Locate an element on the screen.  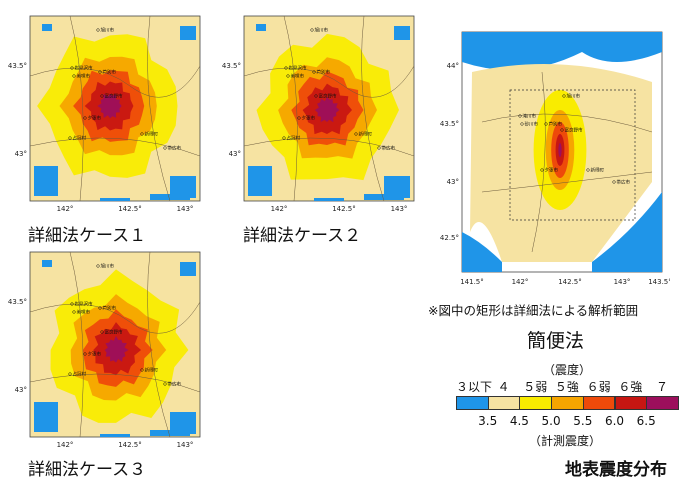
instrumental-intensity-tick: 5.0 is located at coordinates (551, 421).